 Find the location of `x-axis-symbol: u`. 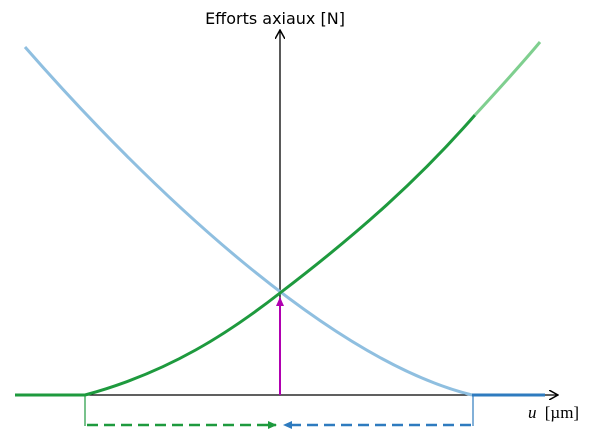

x-axis-symbol: u is located at coordinates (532, 412).